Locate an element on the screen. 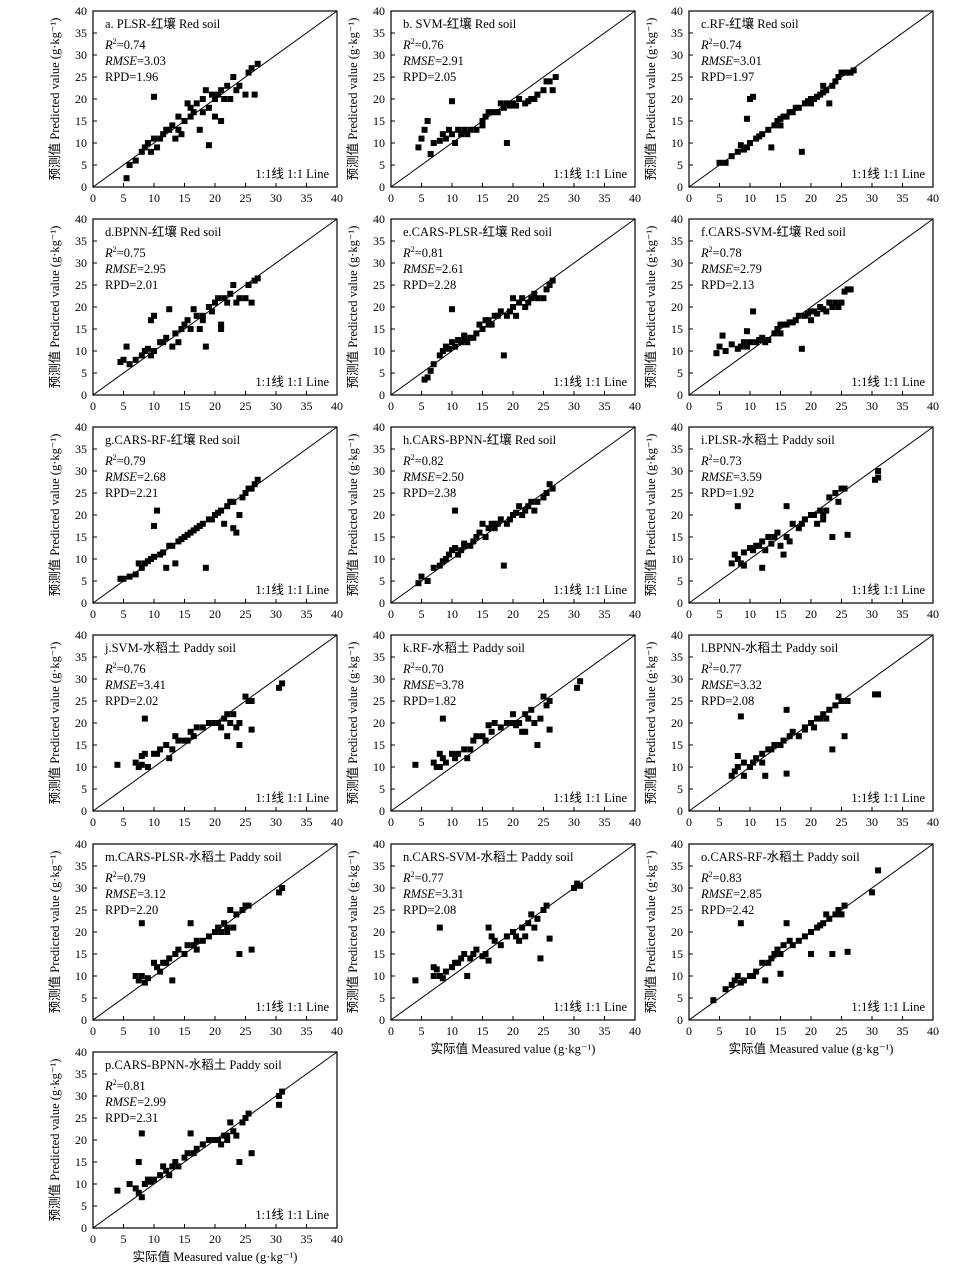 This screenshot has width=980, height=1277. x-tick-label: 0 is located at coordinates (93, 1239).